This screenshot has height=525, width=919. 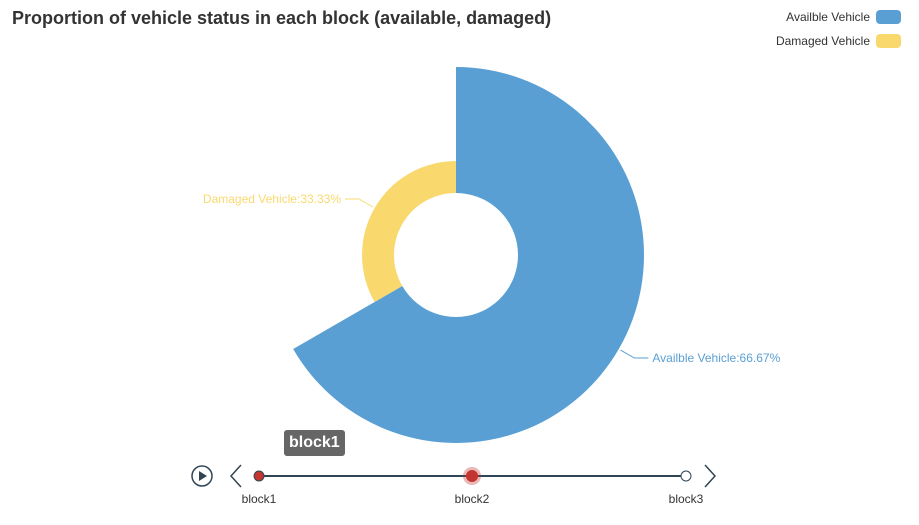 What do you see at coordinates (259, 476) in the screenshot?
I see `timeline-node-block1` at bounding box center [259, 476].